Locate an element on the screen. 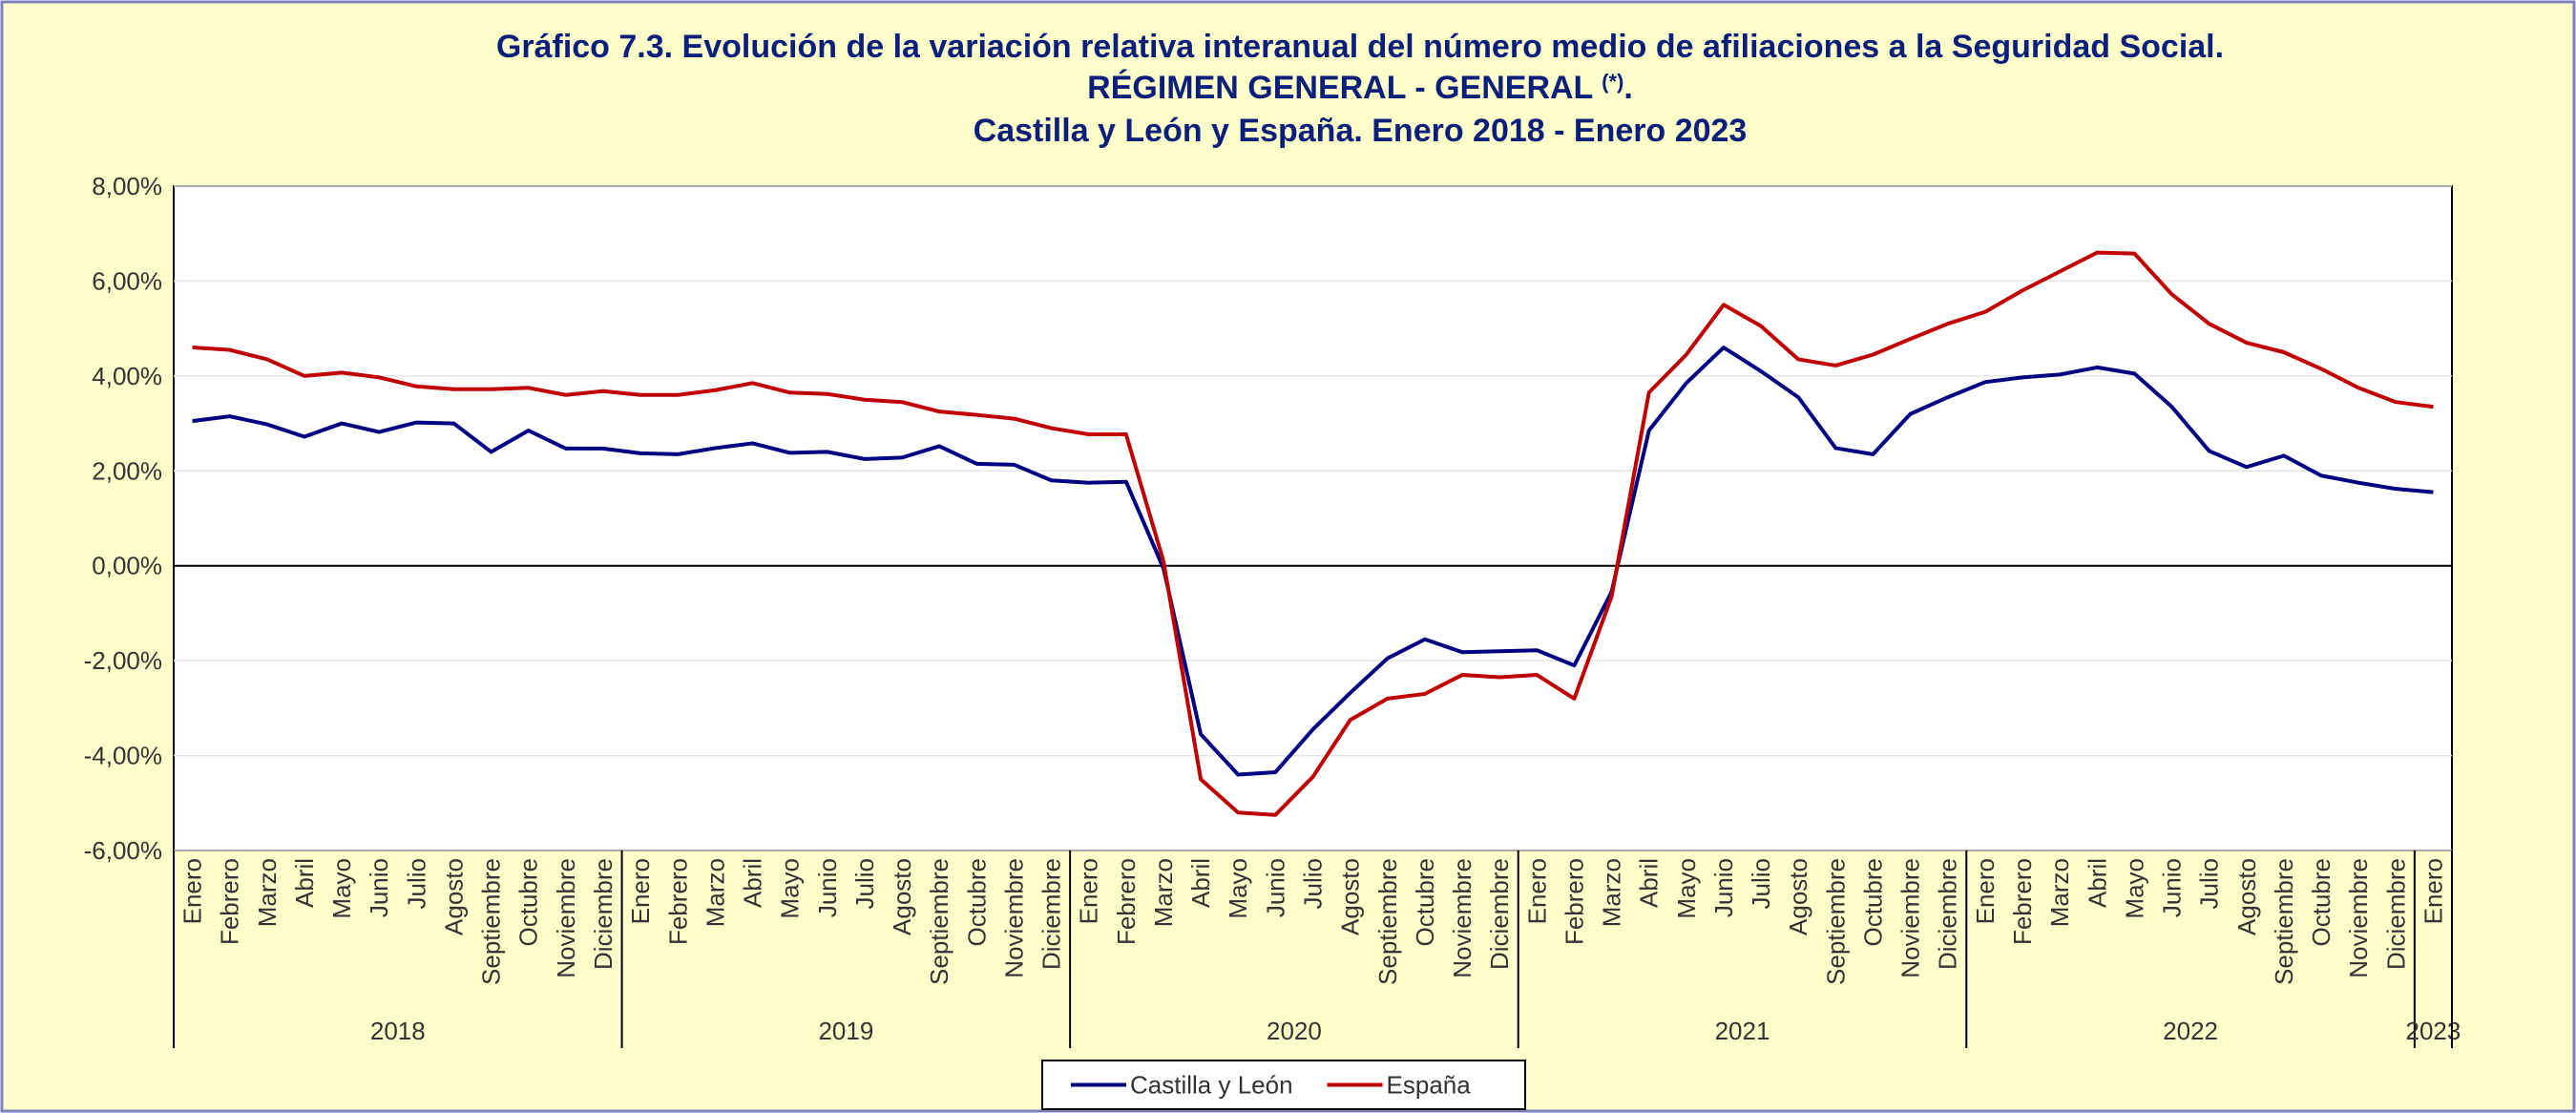 The width and height of the screenshot is (2576, 1113). chart-subtitle: RÉGIMEN GENERAL - GENERAL (*). is located at coordinates (1360, 88).